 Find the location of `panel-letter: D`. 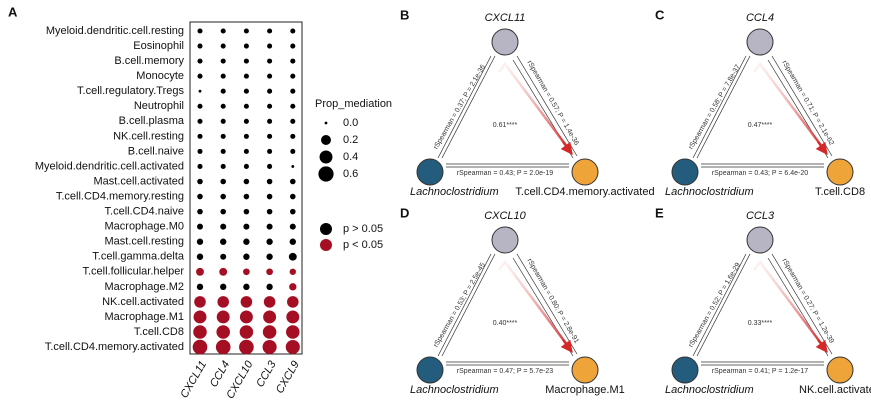

panel-letter: D is located at coordinates (404, 212).